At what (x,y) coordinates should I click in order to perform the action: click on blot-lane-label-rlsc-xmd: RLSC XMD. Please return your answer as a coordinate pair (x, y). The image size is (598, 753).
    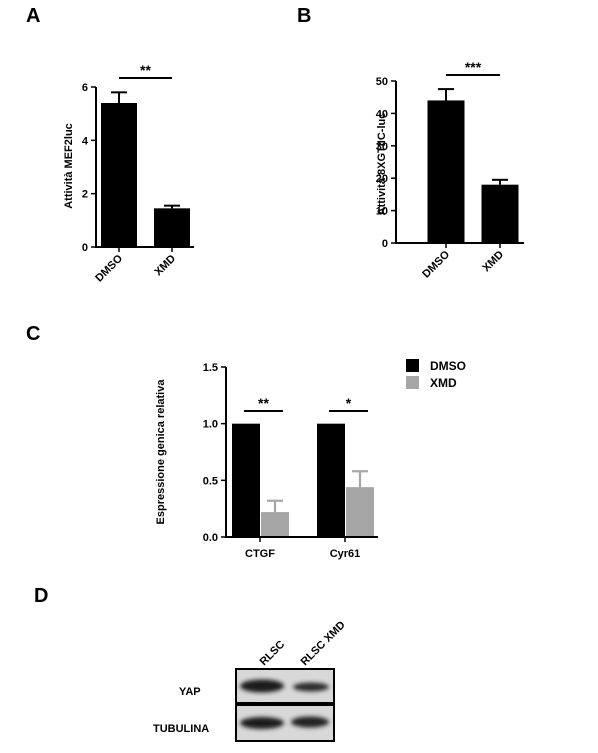
    Looking at the image, I should click on (323, 643).